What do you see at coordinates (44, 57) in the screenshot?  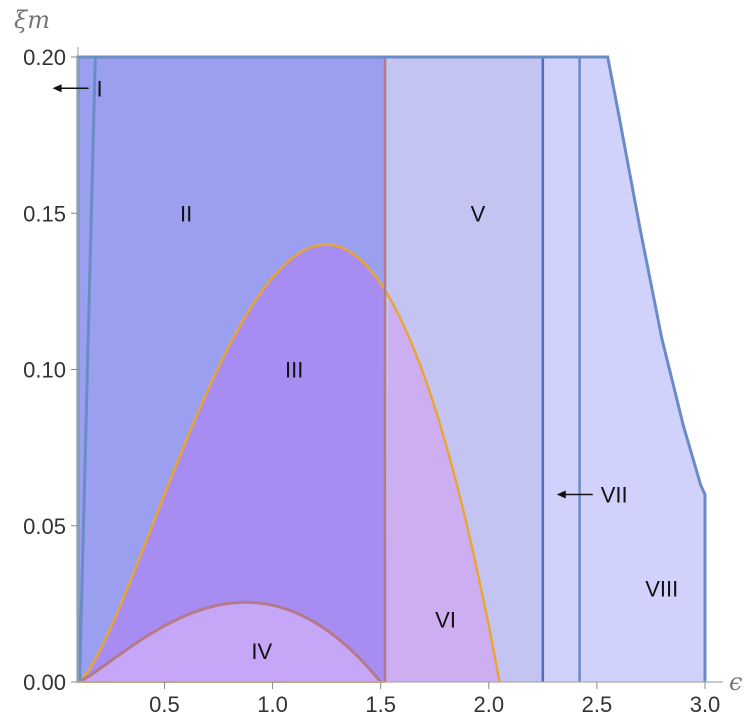 I see `y-tick-label: 0.20` at bounding box center [44, 57].